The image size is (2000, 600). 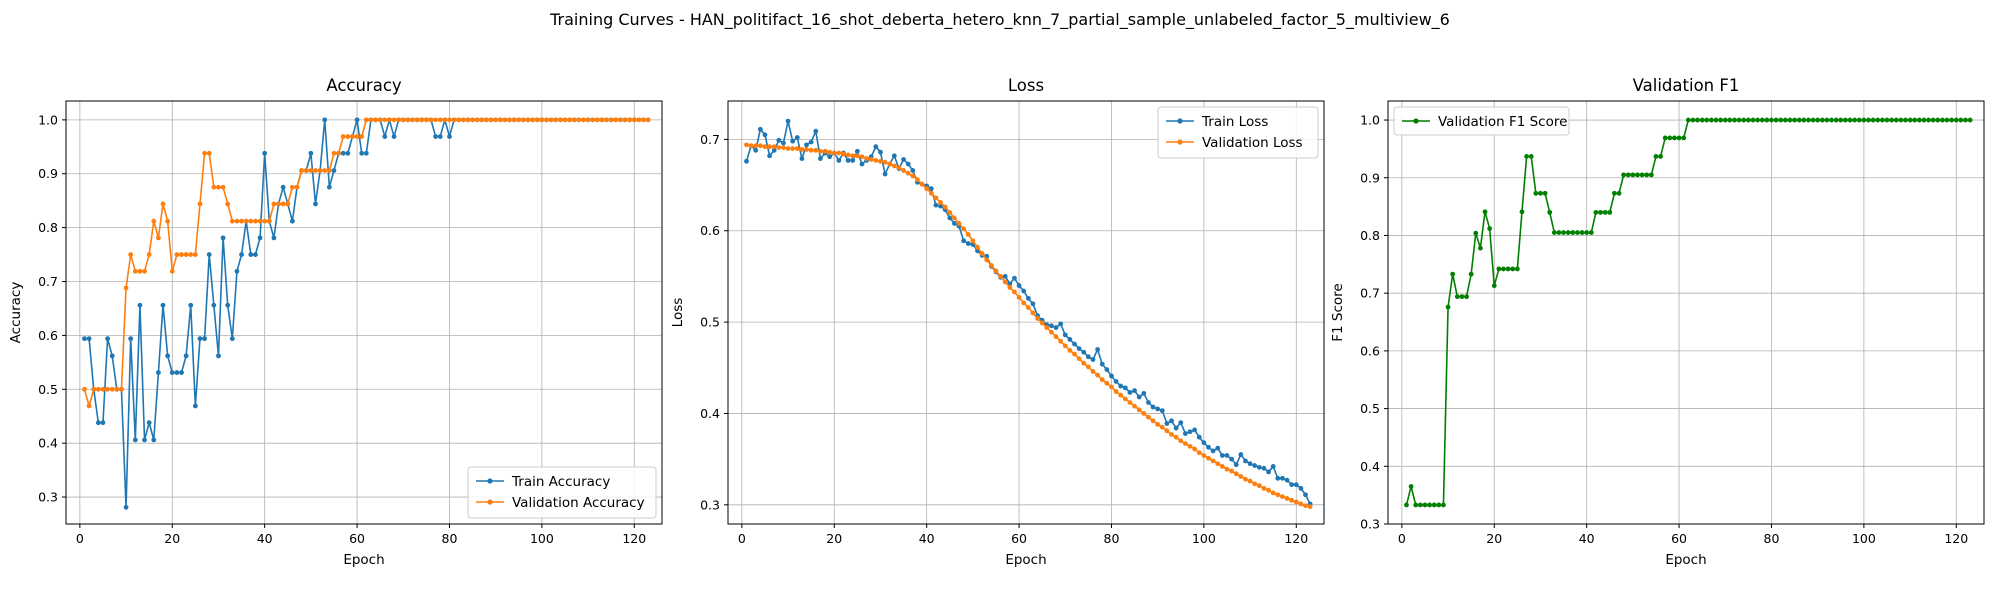 I want to click on x-tick-label: 100, so click(x=542, y=538).